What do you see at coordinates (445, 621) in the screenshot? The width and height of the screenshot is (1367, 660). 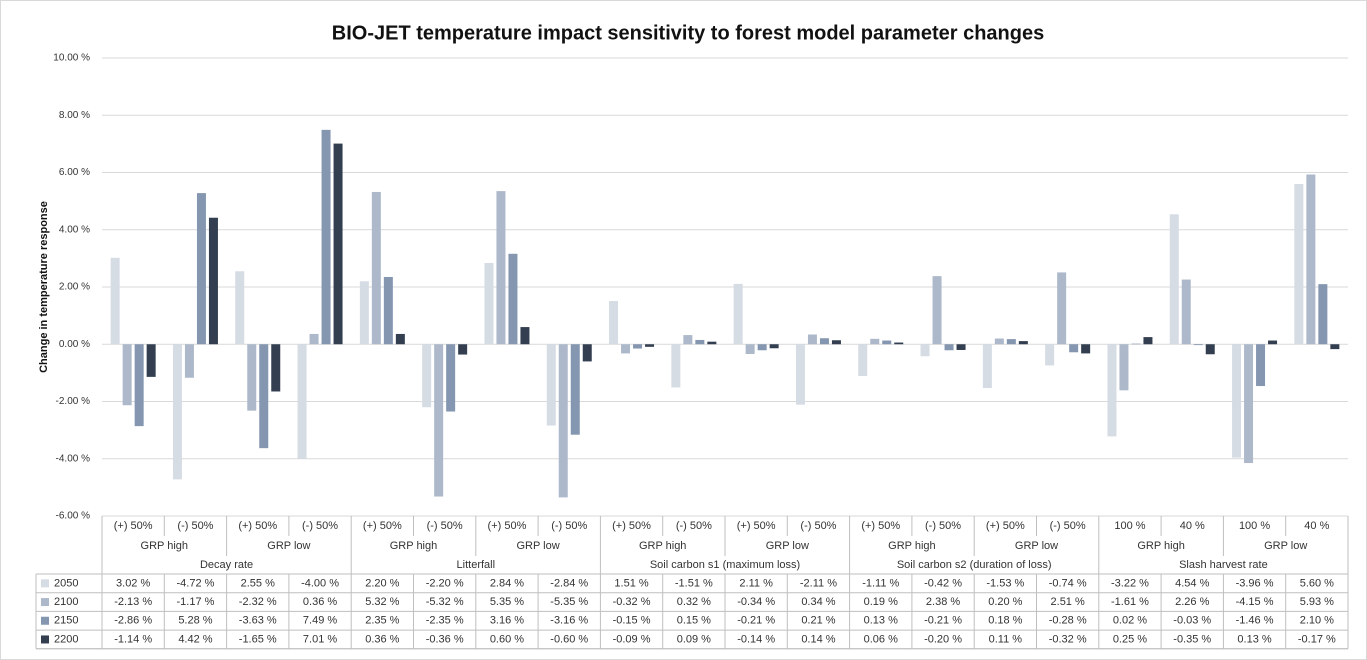 I see `data-label: -2.35 %` at bounding box center [445, 621].